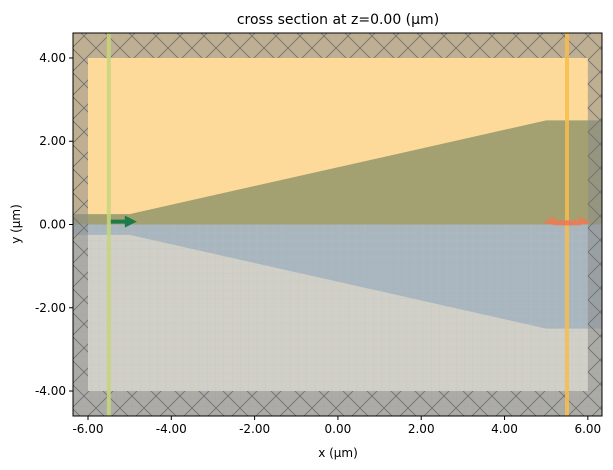  I want to click on x-tick-label: -6.00, so click(87, 429).